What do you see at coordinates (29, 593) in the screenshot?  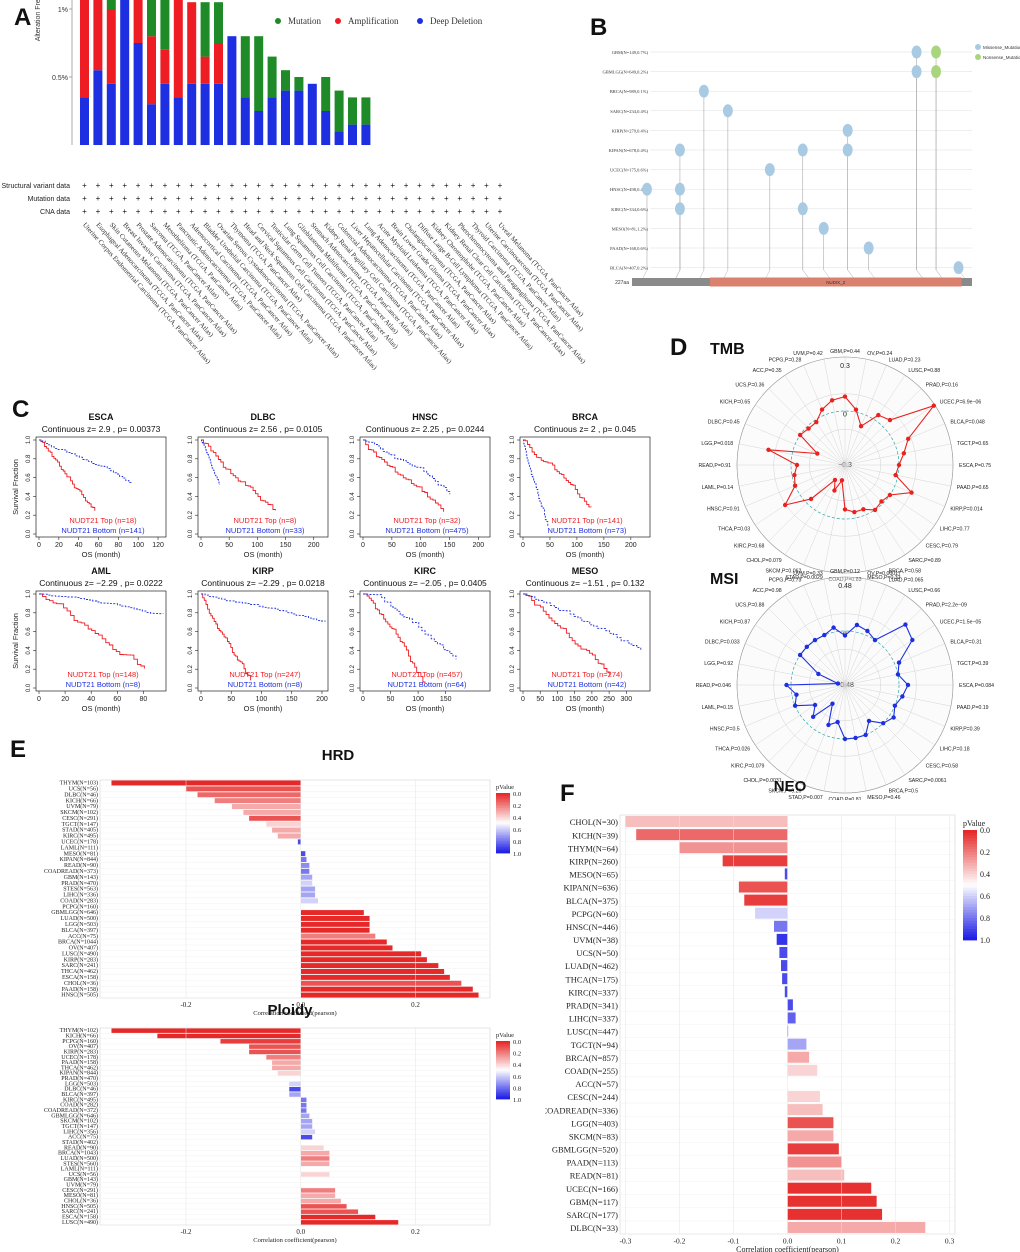 I see `y-tick-label: 1.0` at bounding box center [29, 593].